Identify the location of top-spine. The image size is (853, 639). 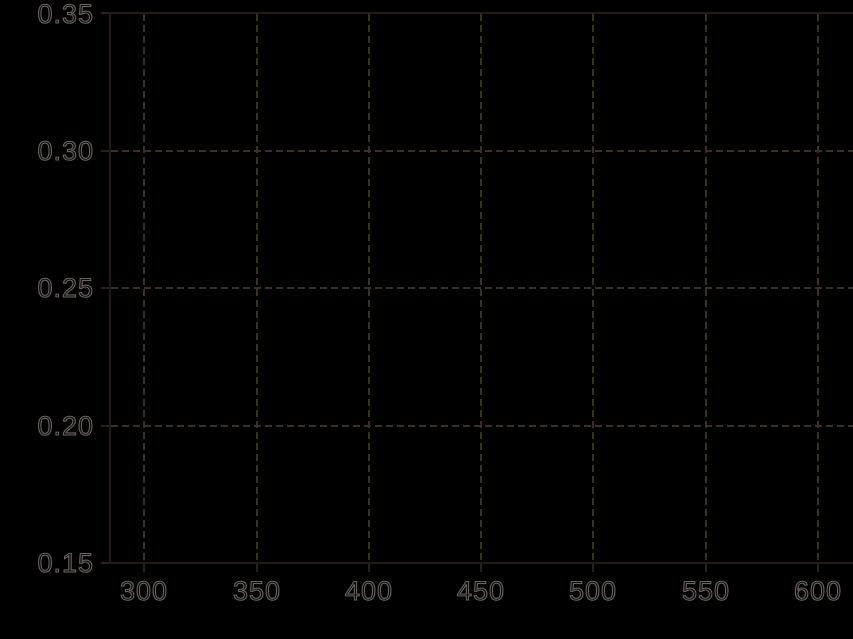
(481, 13).